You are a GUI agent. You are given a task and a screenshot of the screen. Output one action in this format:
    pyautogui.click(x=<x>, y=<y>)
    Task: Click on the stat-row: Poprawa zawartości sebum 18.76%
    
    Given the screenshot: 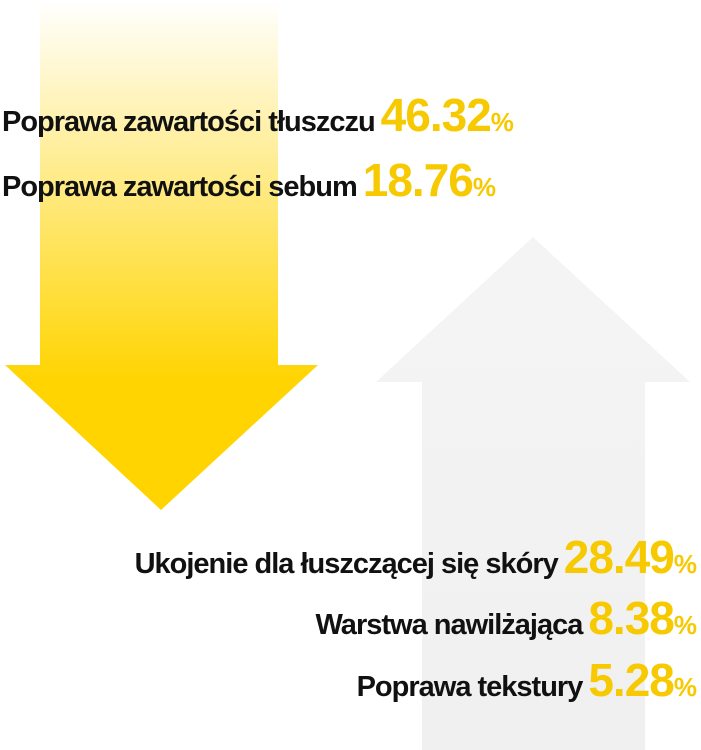 What is the action you would take?
    pyautogui.click(x=249, y=180)
    